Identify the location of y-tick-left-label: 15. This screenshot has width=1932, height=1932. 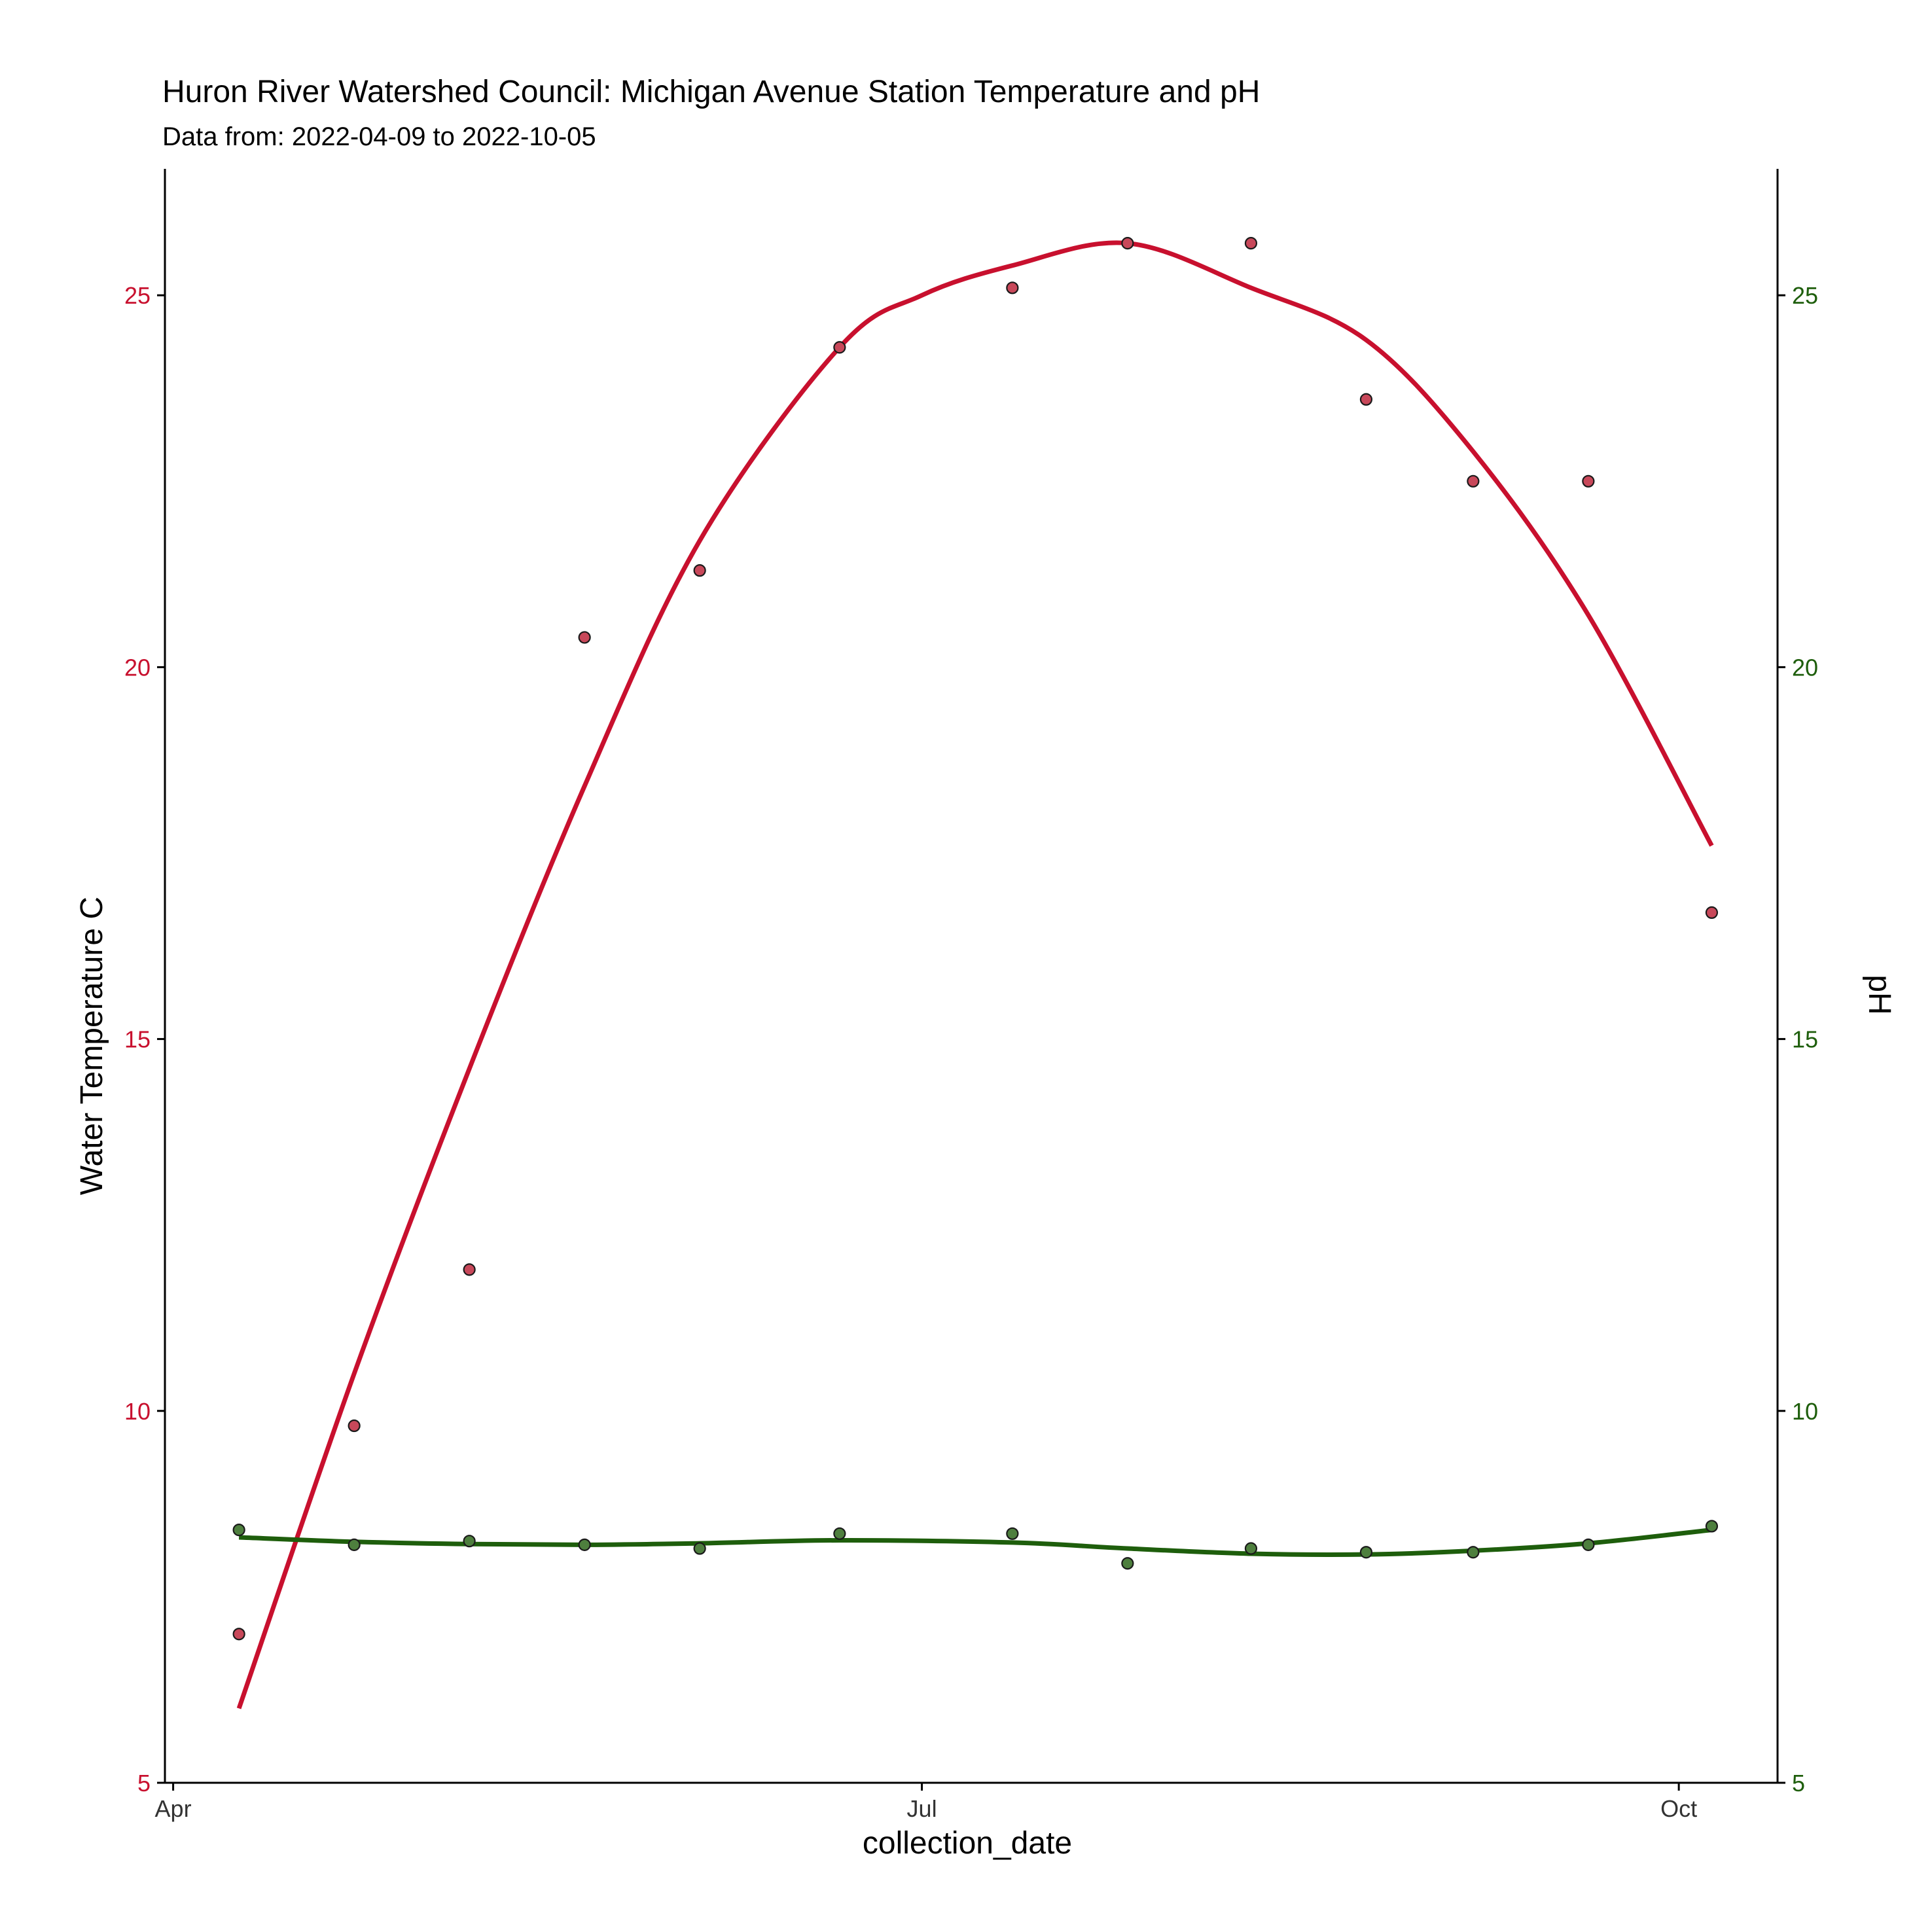
(137, 1039).